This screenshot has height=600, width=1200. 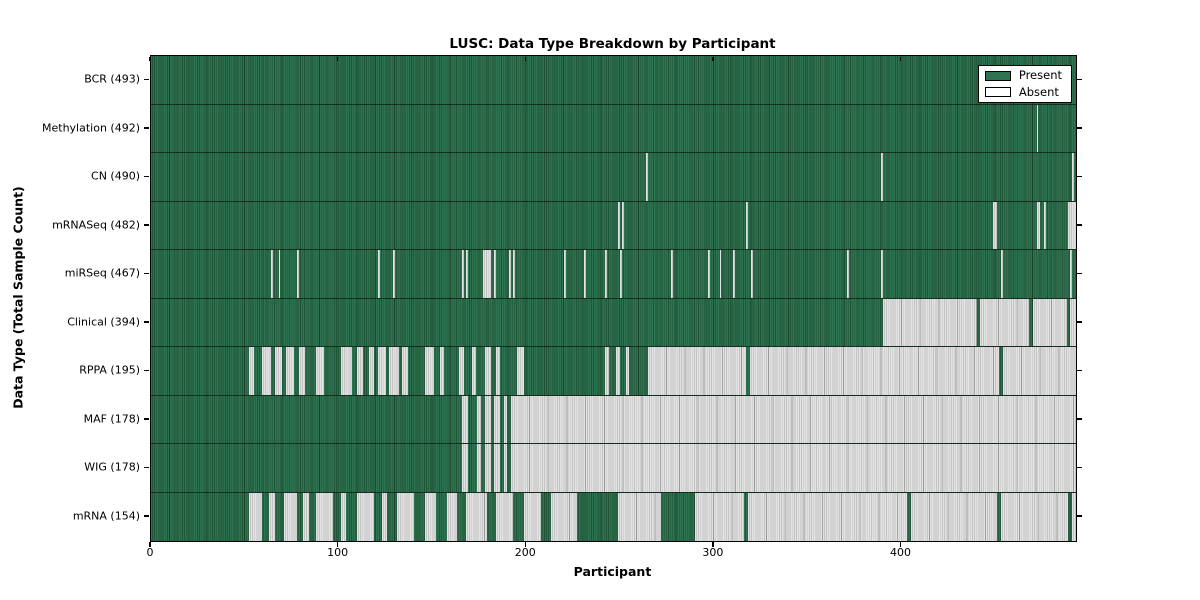 I want to click on ytick-label-RPPA: RPPA (195), so click(x=109, y=370).